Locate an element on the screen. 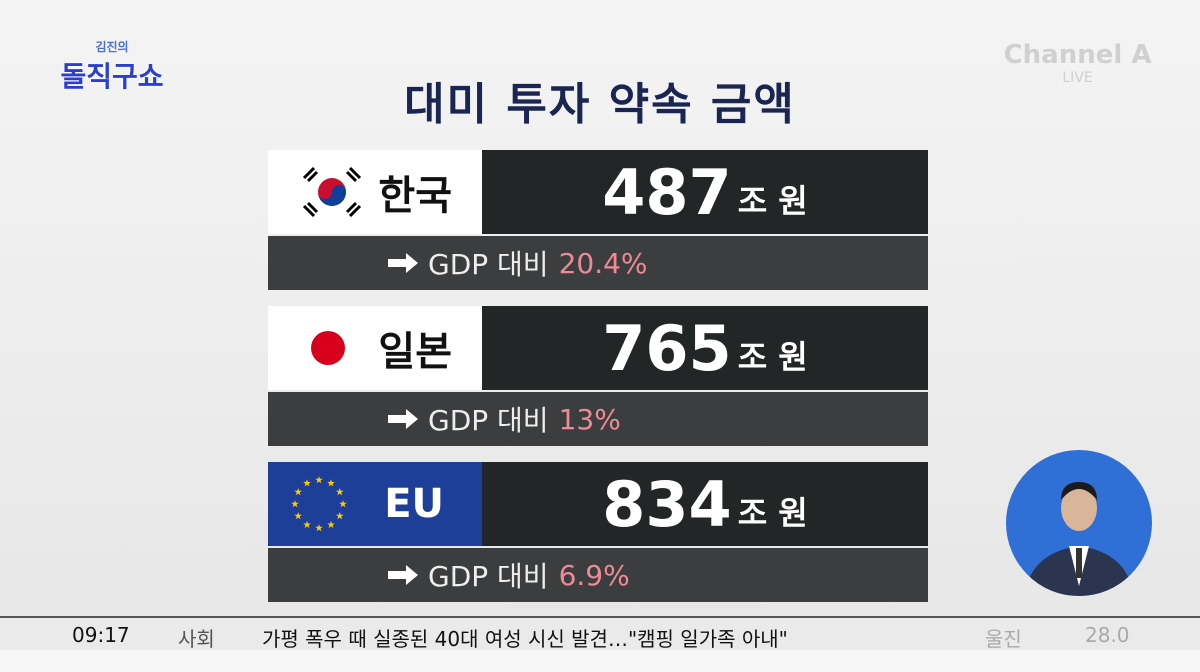 Image resolution: width=1200 pixels, height=672 pixels. ticker-section: 사회 is located at coordinates (196, 639).